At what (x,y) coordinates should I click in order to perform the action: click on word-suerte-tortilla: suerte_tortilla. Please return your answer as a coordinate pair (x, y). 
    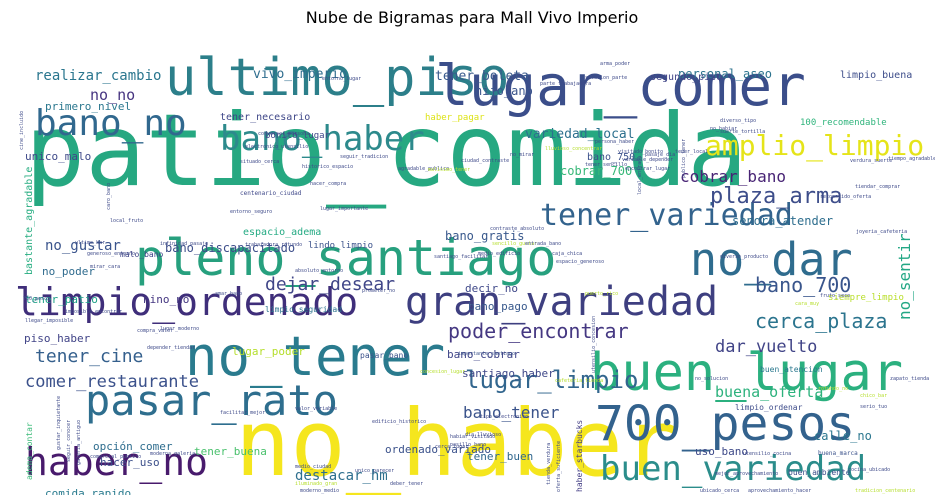
    Looking at the image, I should click on (742, 132).